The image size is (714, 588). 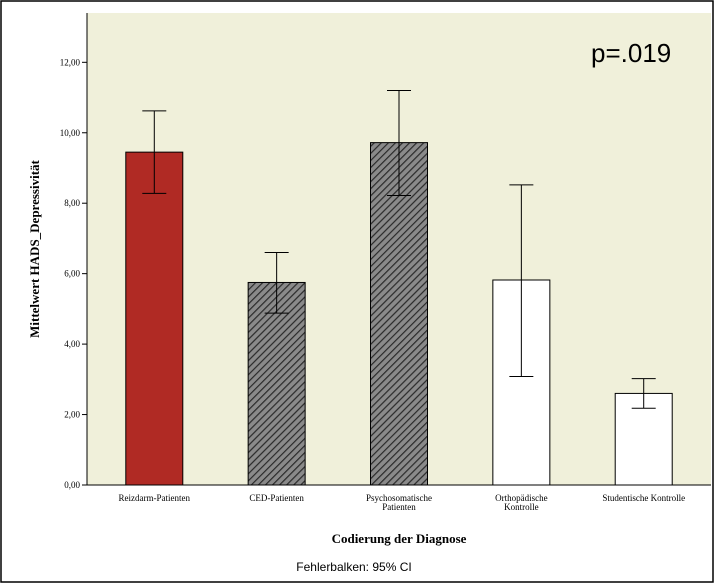 I want to click on y-tick-label: 0,00, so click(x=72, y=485).